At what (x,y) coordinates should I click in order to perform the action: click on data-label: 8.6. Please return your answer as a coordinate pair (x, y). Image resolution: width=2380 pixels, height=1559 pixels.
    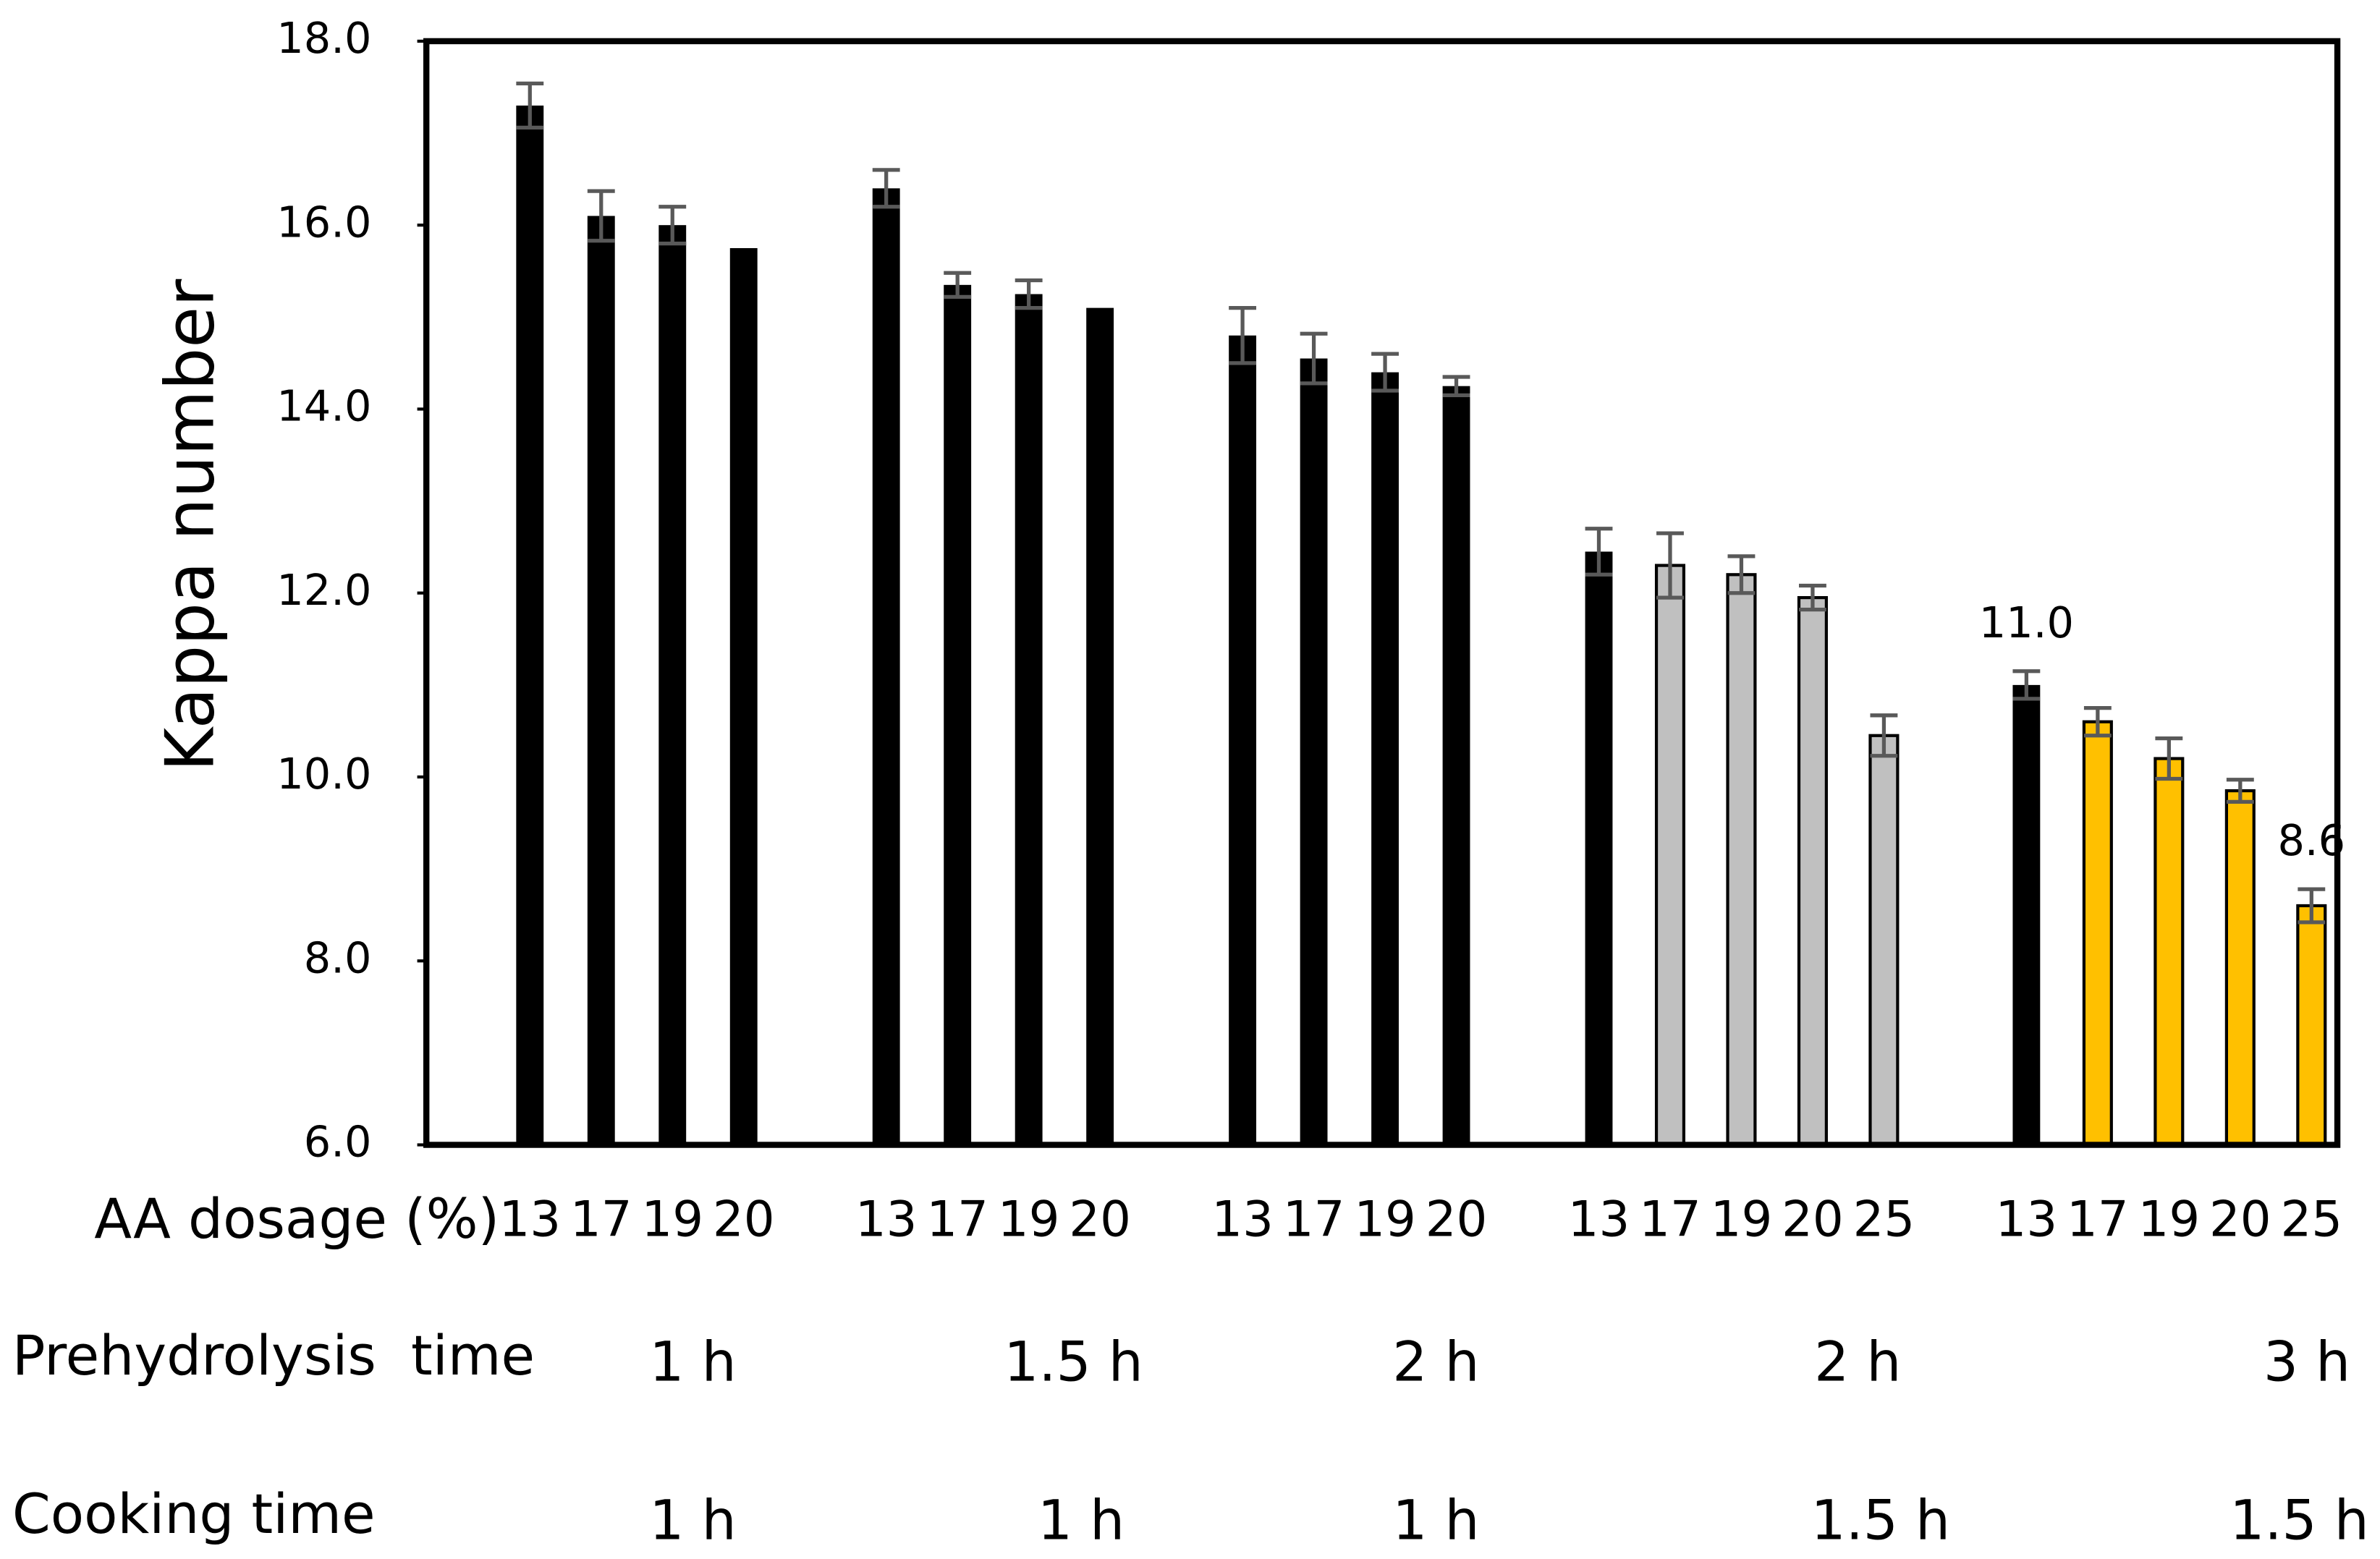
    Looking at the image, I should click on (2311, 840).